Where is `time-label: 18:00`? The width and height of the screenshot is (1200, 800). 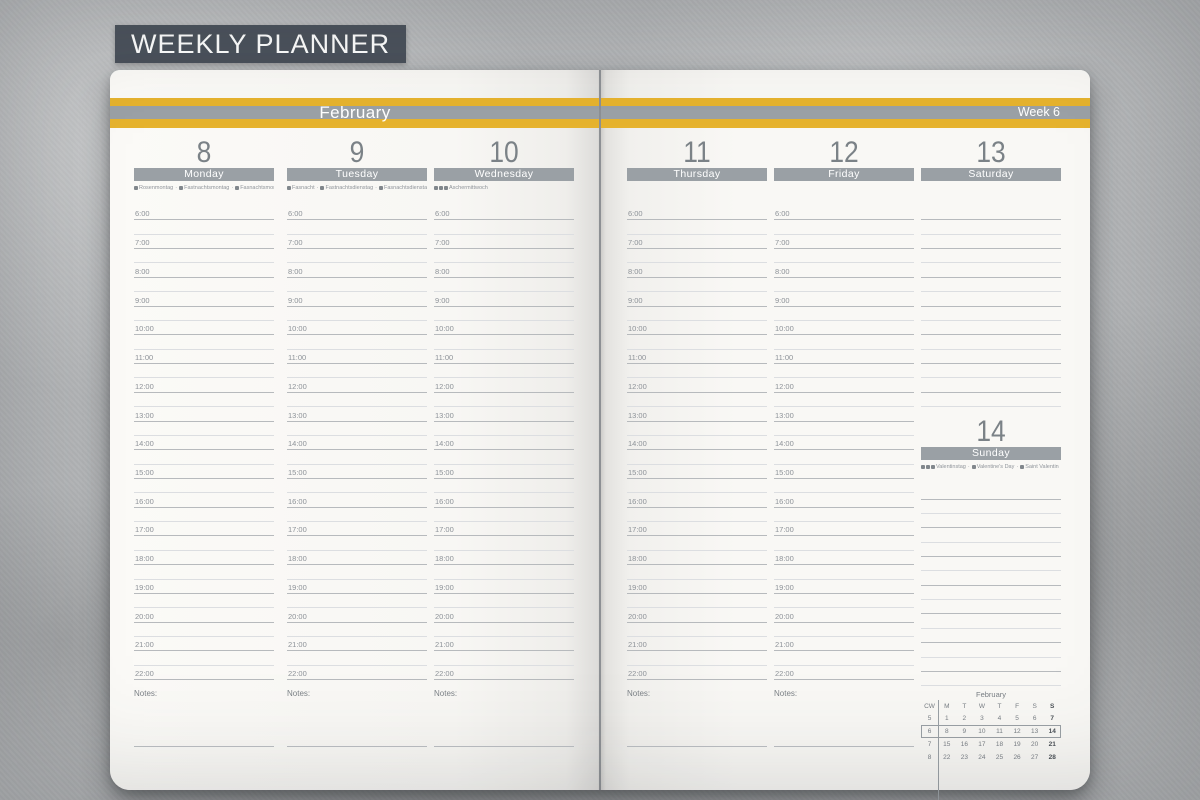 time-label: 18:00 is located at coordinates (784, 559).